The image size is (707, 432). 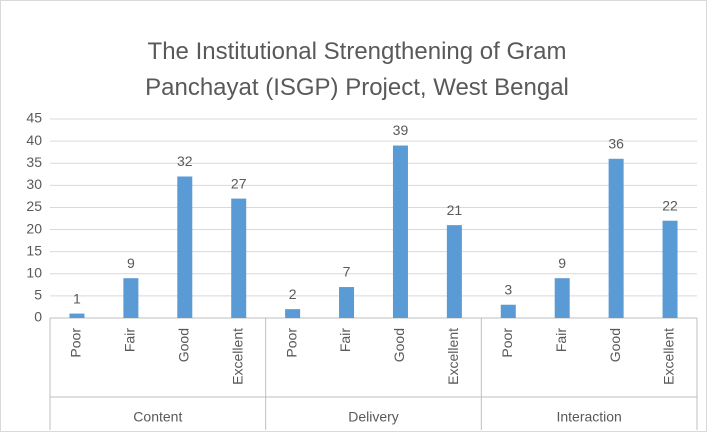 What do you see at coordinates (38, 317) in the screenshot?
I see `y-tick-label: 0` at bounding box center [38, 317].